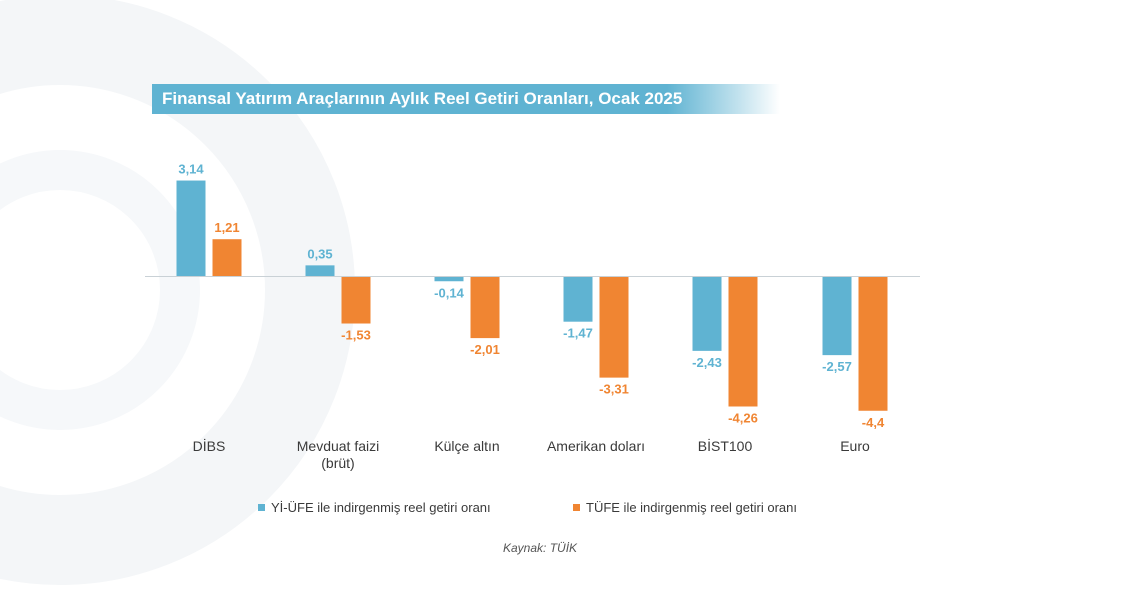 The height and width of the screenshot is (593, 1124). Describe the element at coordinates (226, 227) in the screenshot. I see `data-label-series-2-0: 1,21` at that location.